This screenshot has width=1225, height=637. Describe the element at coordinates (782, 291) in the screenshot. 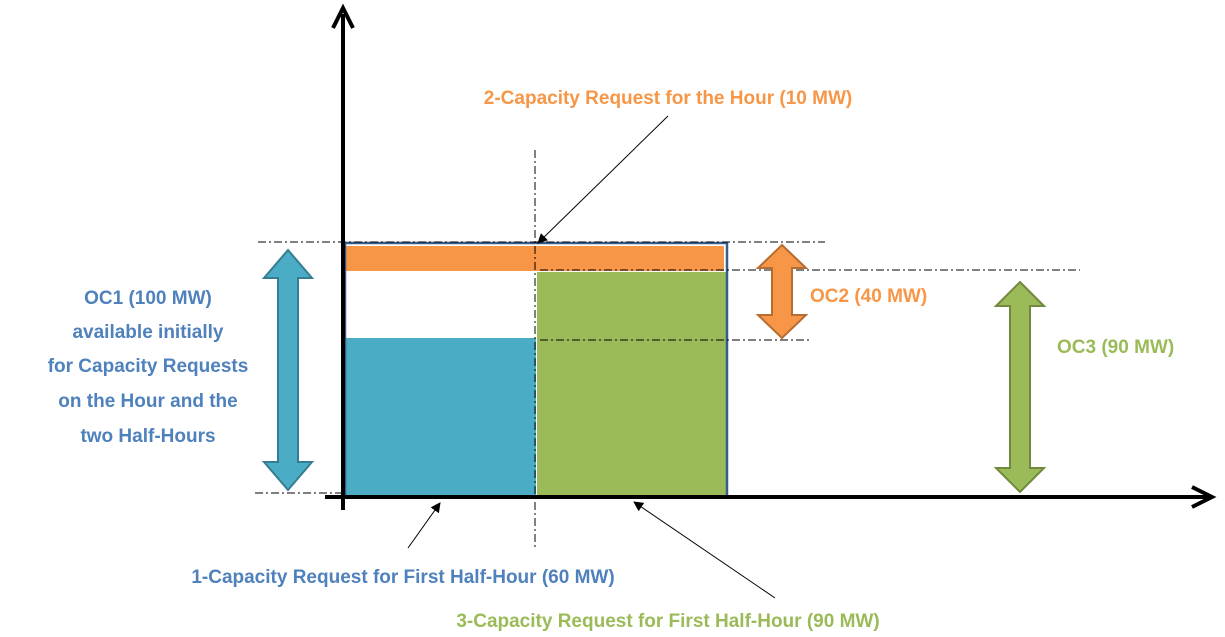

I see `oc2-arrow` at that location.